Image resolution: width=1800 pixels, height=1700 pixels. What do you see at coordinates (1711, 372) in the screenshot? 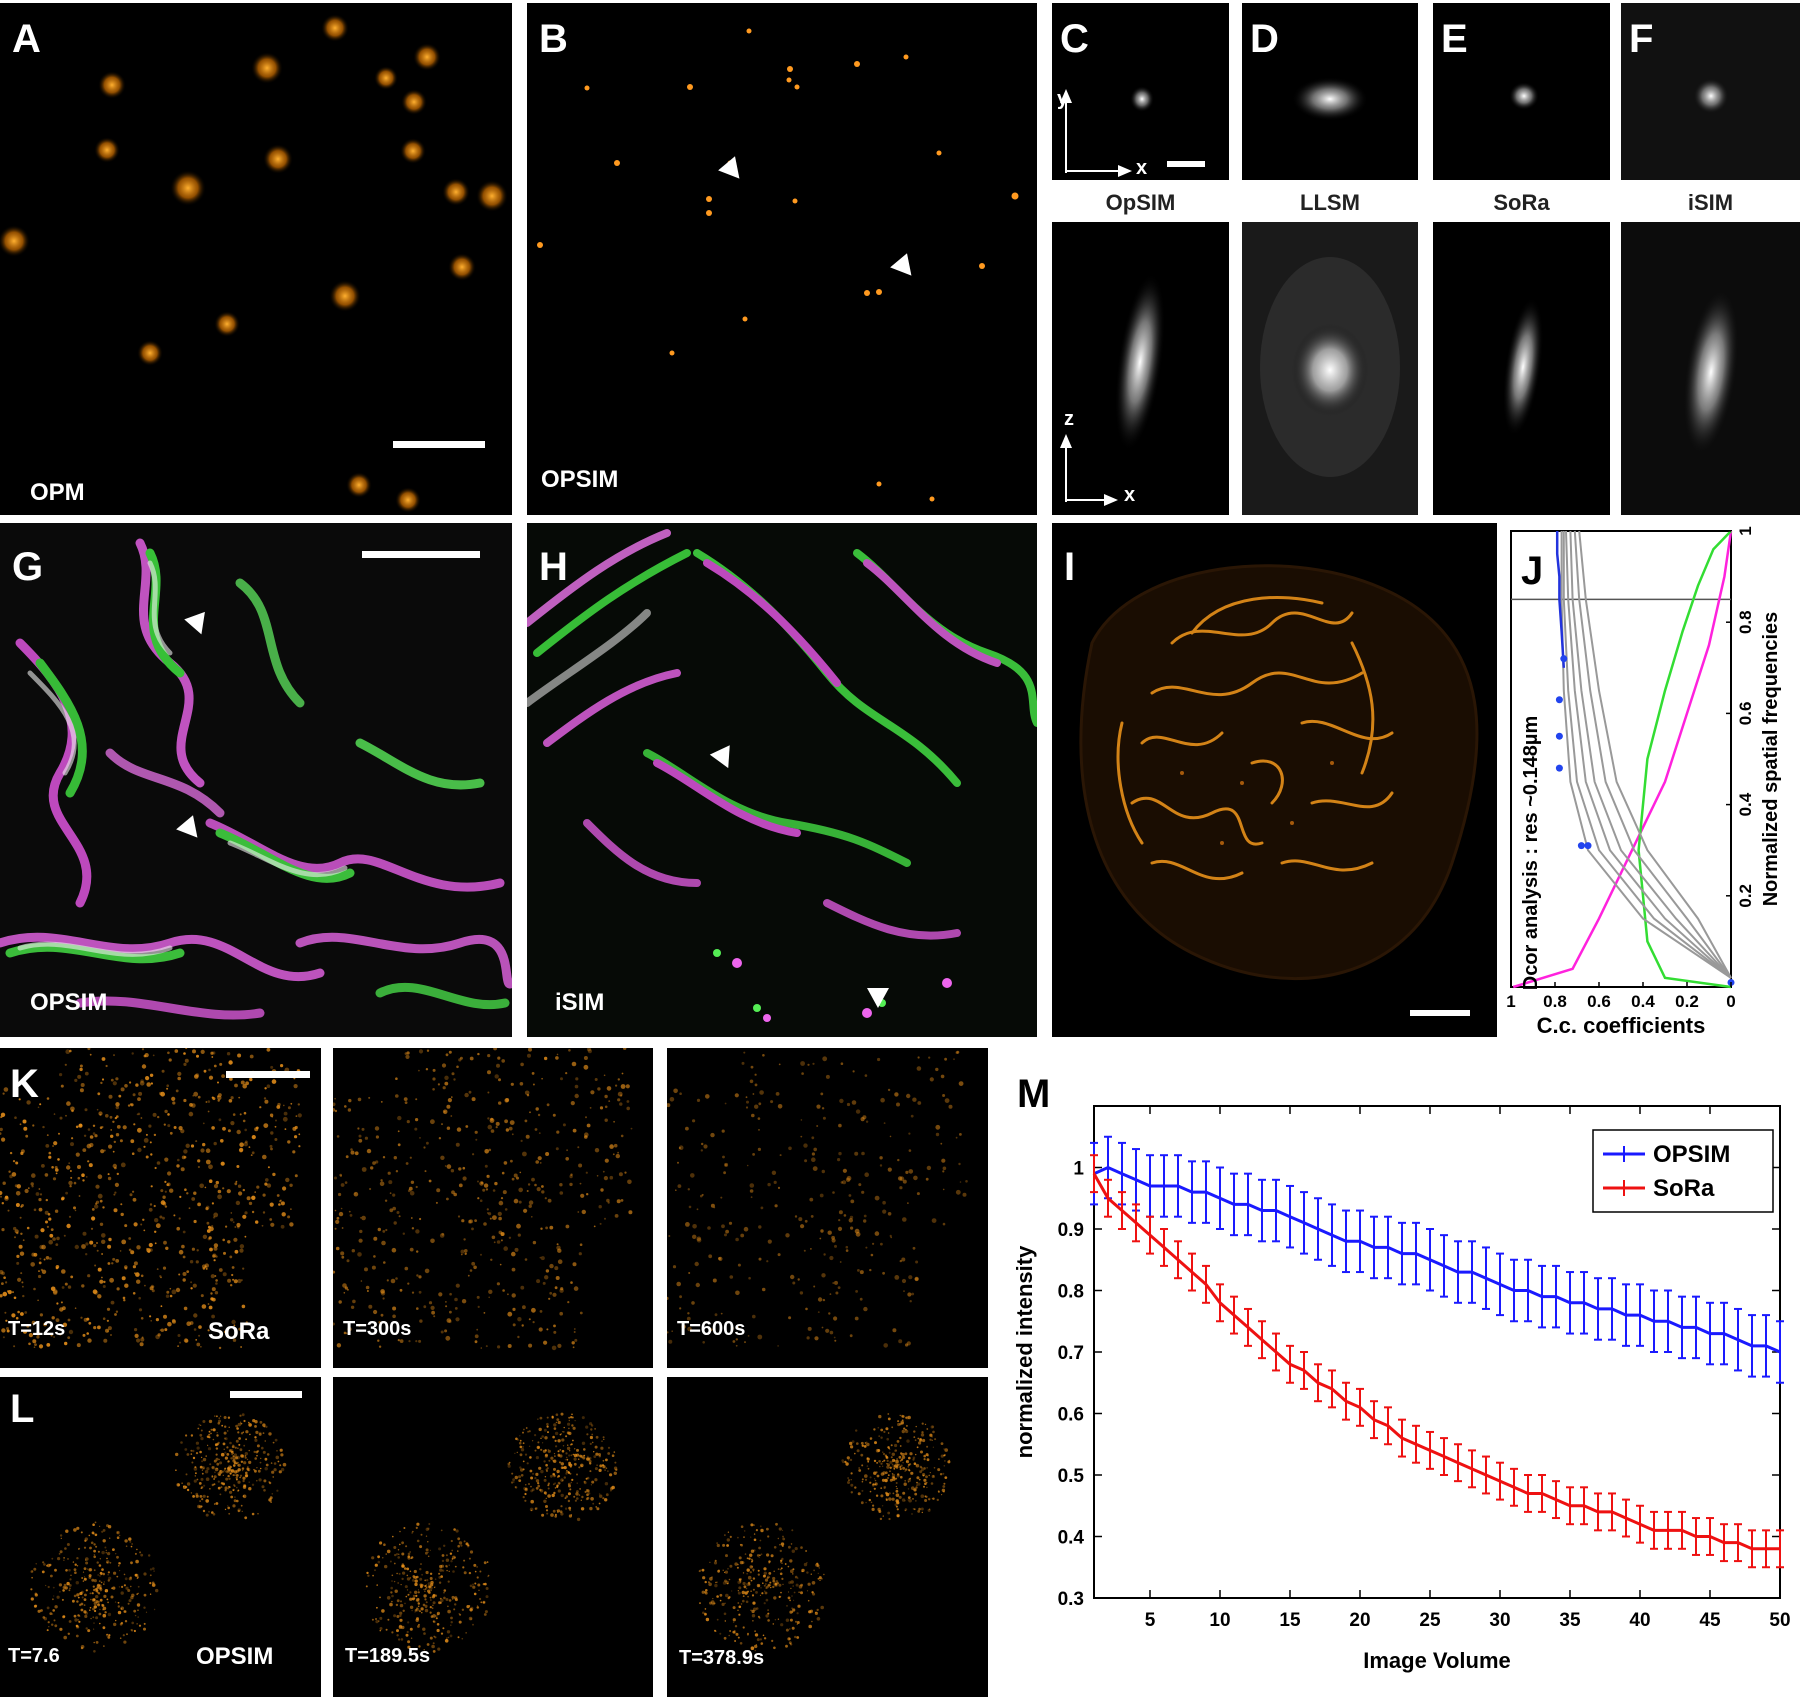
I see `panel-f-bottom-image` at bounding box center [1711, 372].